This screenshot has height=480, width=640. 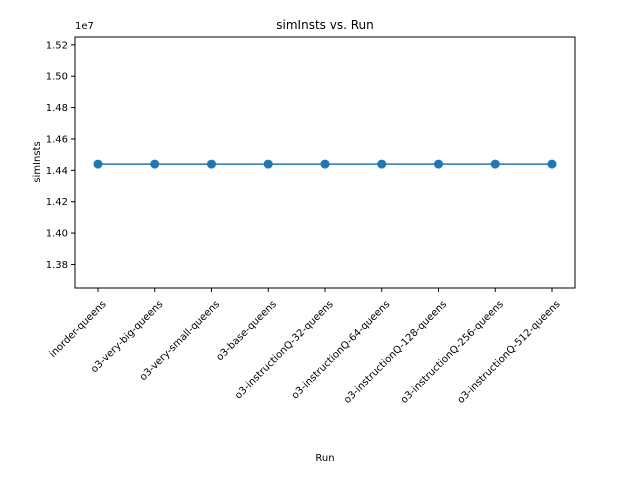 I want to click on y-tick-label: 1.50, so click(x=57, y=77).